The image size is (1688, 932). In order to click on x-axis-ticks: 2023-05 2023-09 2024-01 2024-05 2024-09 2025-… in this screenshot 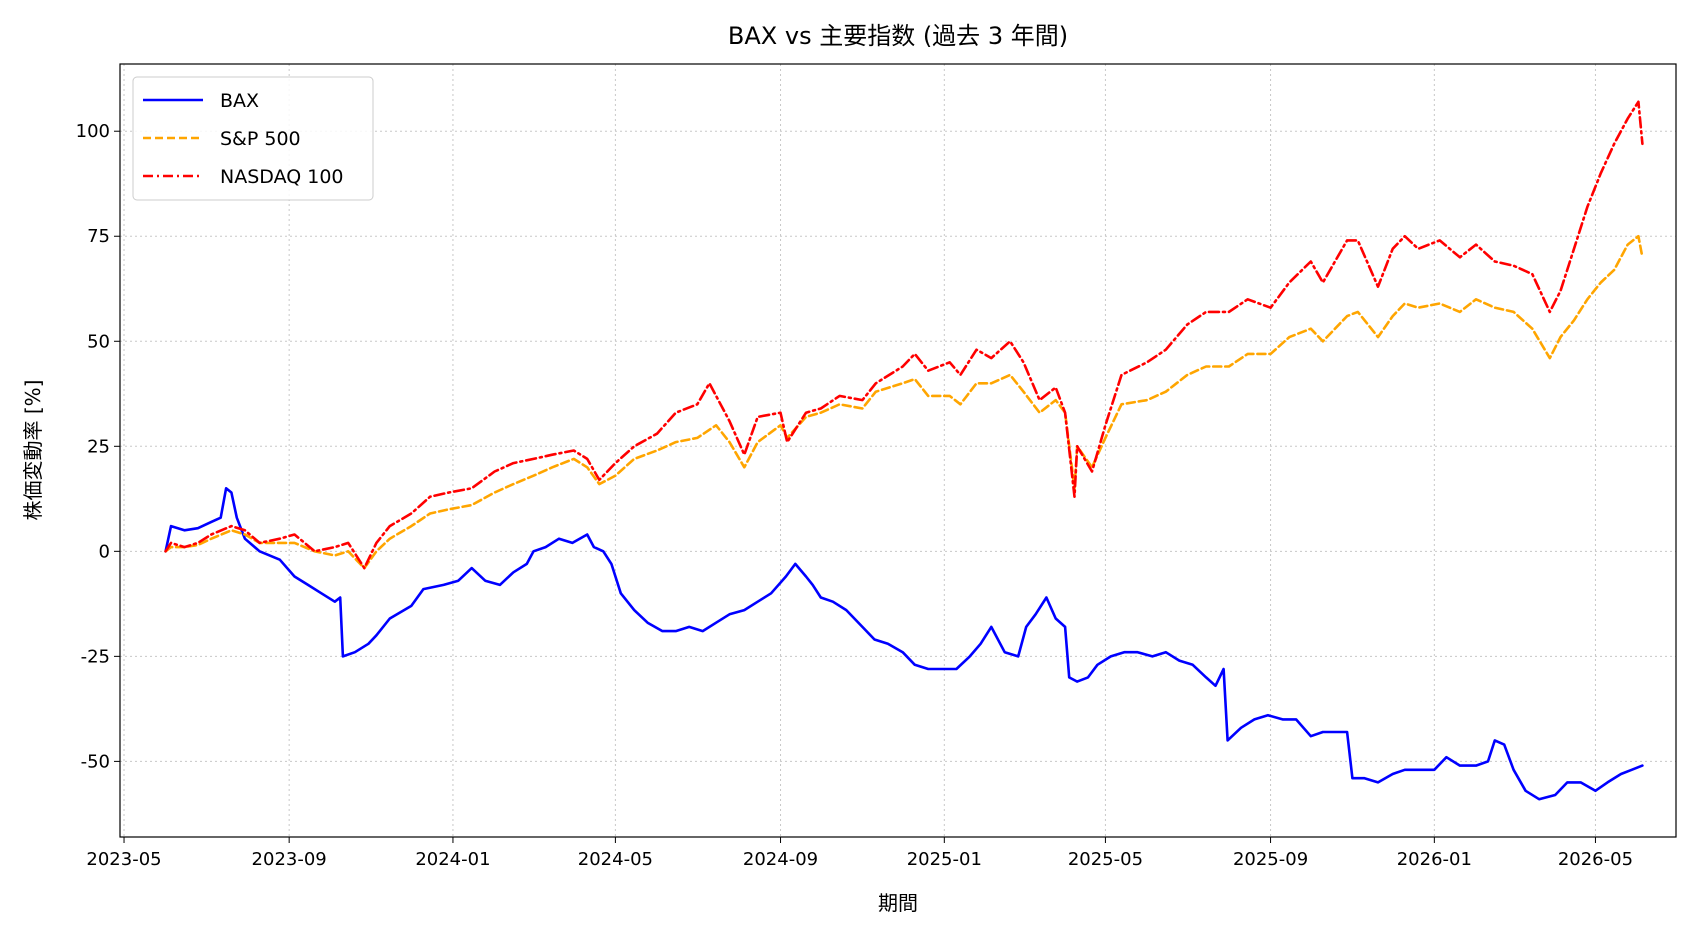, I will do `click(859, 853)`.